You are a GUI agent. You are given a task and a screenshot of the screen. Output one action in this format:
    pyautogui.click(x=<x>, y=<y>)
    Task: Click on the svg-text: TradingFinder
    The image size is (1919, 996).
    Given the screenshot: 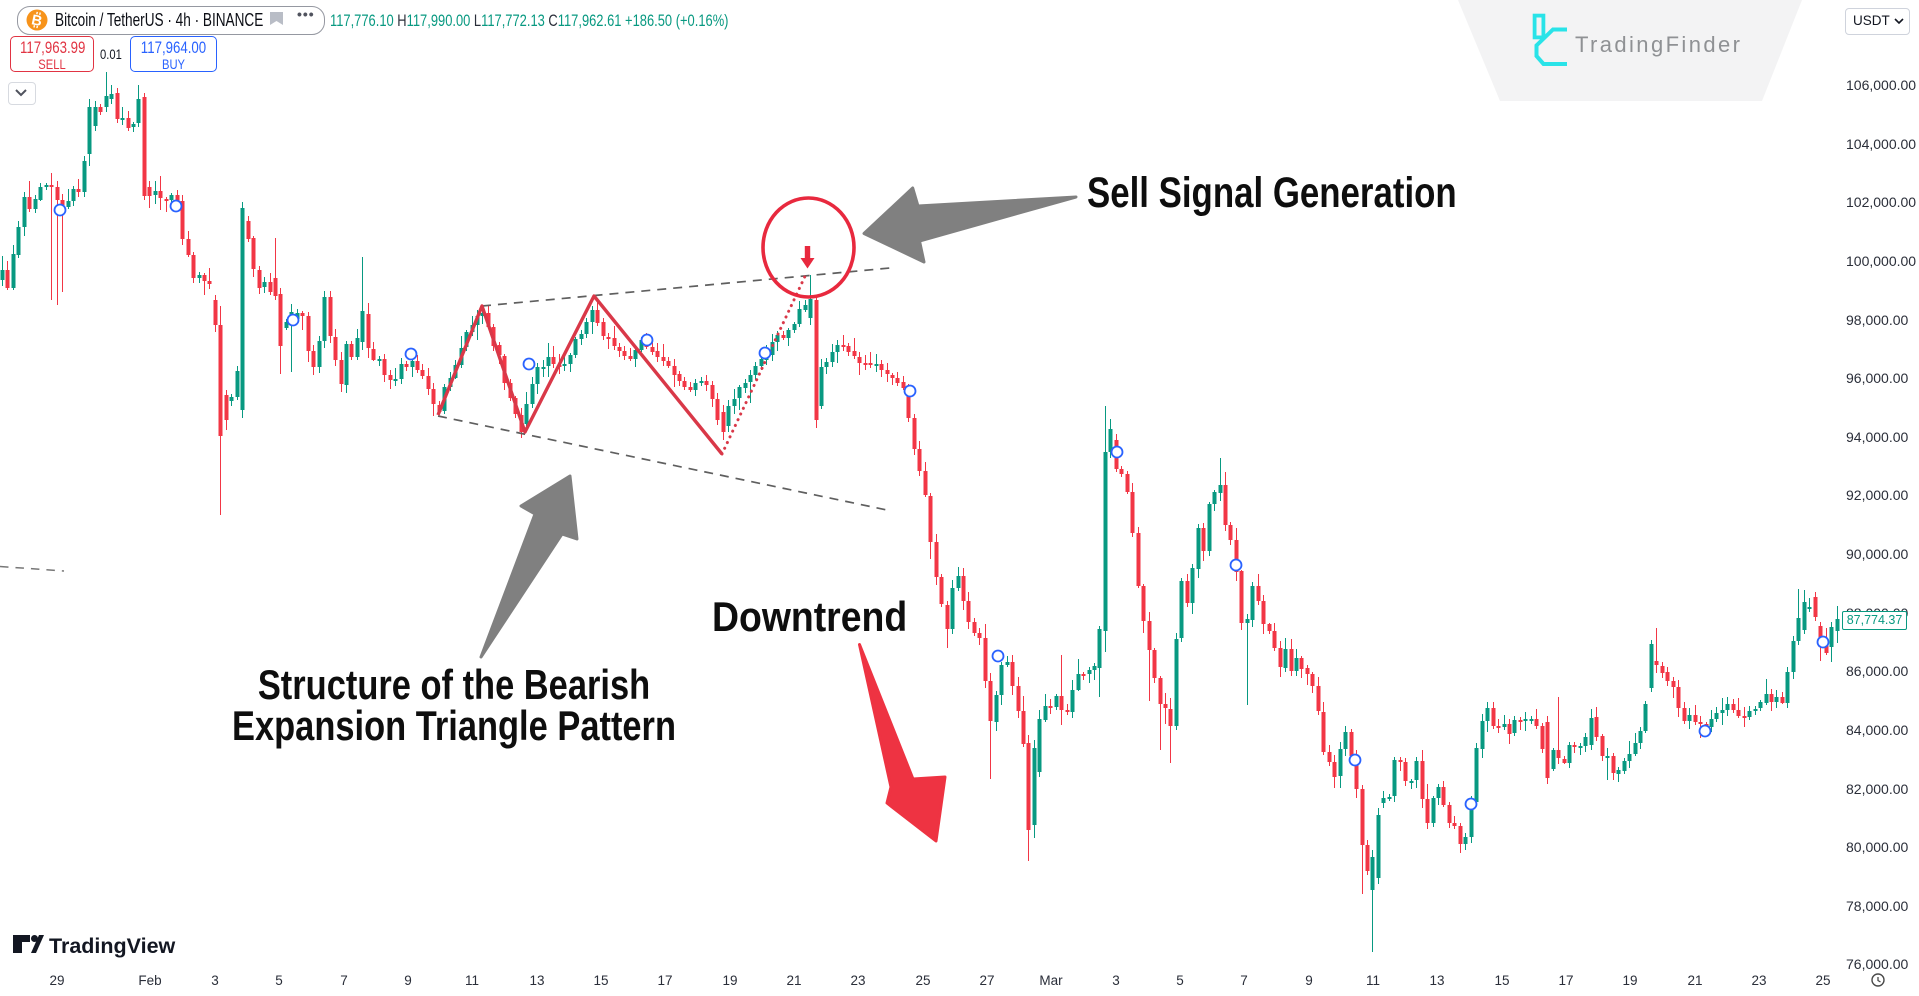 What is the action you would take?
    pyautogui.click(x=1658, y=44)
    